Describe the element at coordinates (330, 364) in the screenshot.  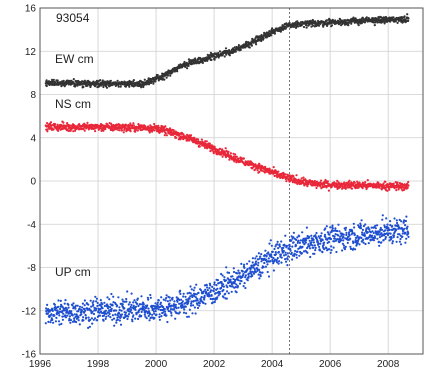
I see `x-tick-label: 2006` at that location.